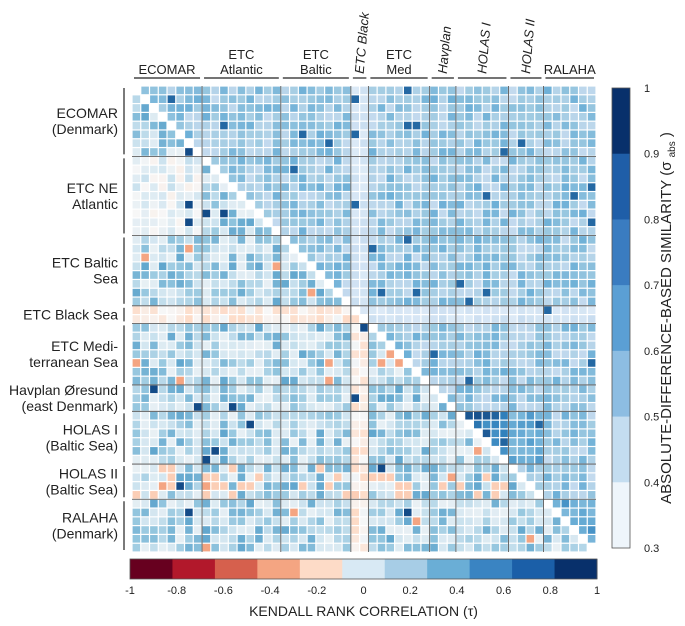  I want to click on group-label-left: RALAHA, so click(90, 518).